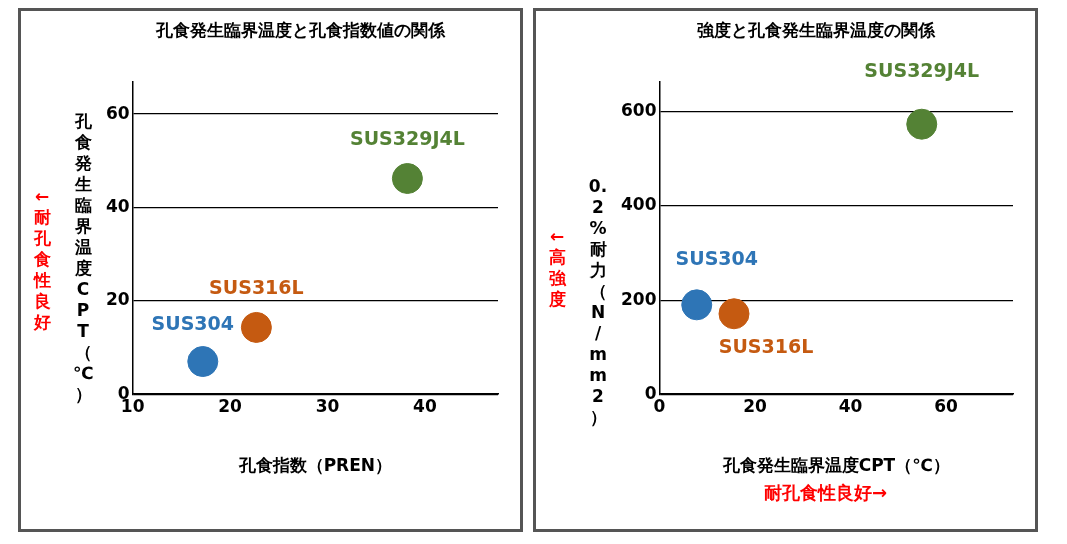 The width and height of the screenshot is (1067, 544). What do you see at coordinates (825, 493) in the screenshot?
I see `text: 耐孔食性良好→` at bounding box center [825, 493].